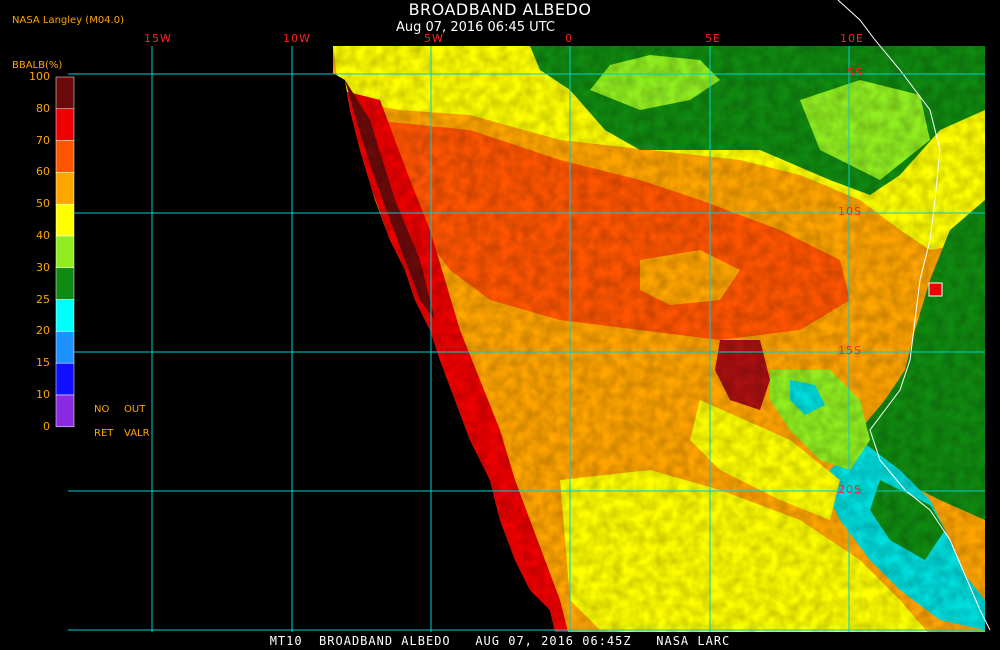  Describe the element at coordinates (935, 289) in the screenshot. I see `red-marker` at that location.